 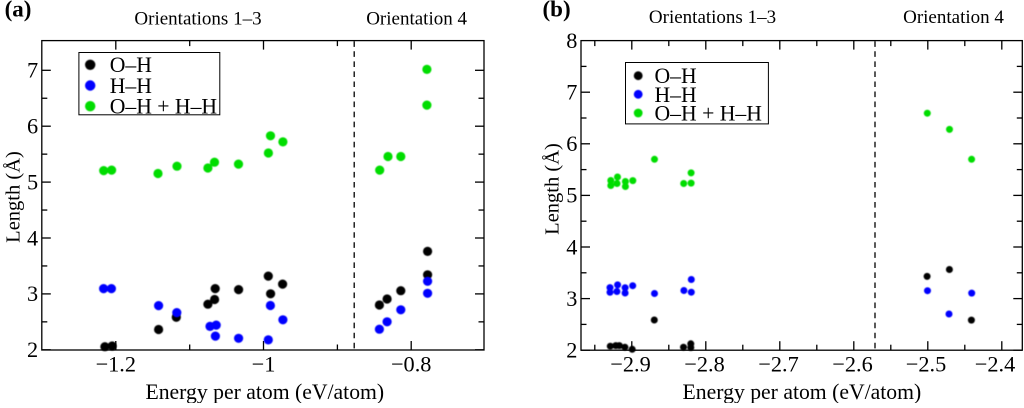 I want to click on svg-text: −2.7, so click(x=778, y=364).